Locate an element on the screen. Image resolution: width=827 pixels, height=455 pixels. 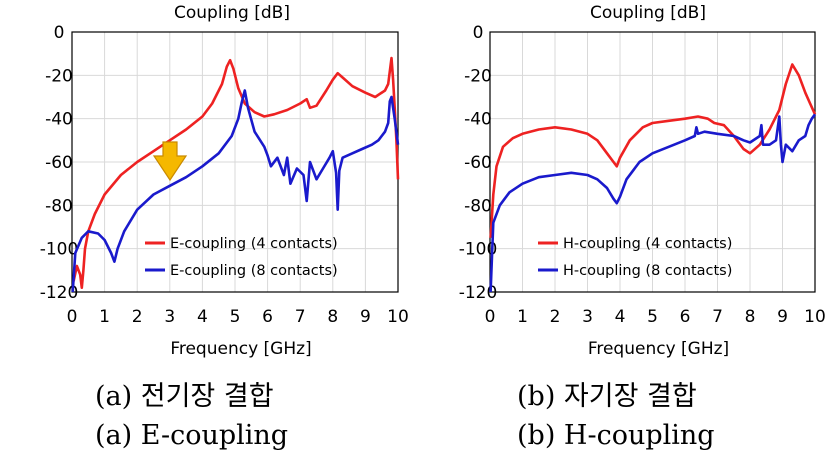
legend-label: E-coupling (8 contacts) is located at coordinates (254, 271).